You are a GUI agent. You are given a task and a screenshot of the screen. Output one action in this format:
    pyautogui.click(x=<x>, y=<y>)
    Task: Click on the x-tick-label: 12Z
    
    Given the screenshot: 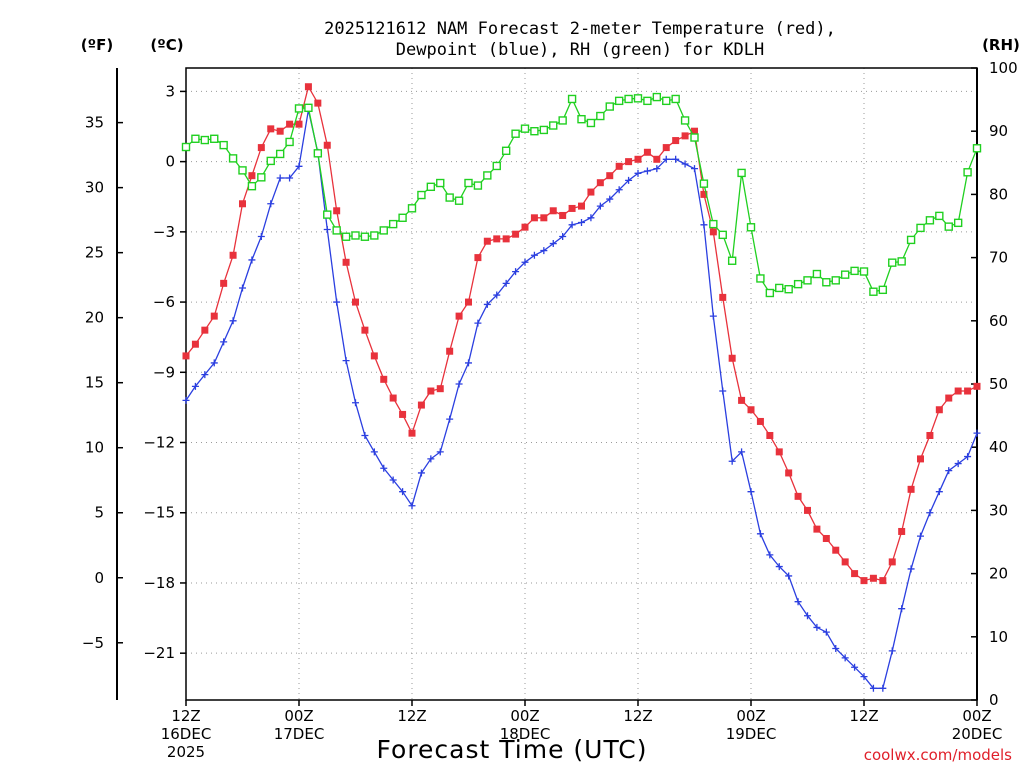 What is the action you would take?
    pyautogui.click(x=185, y=716)
    